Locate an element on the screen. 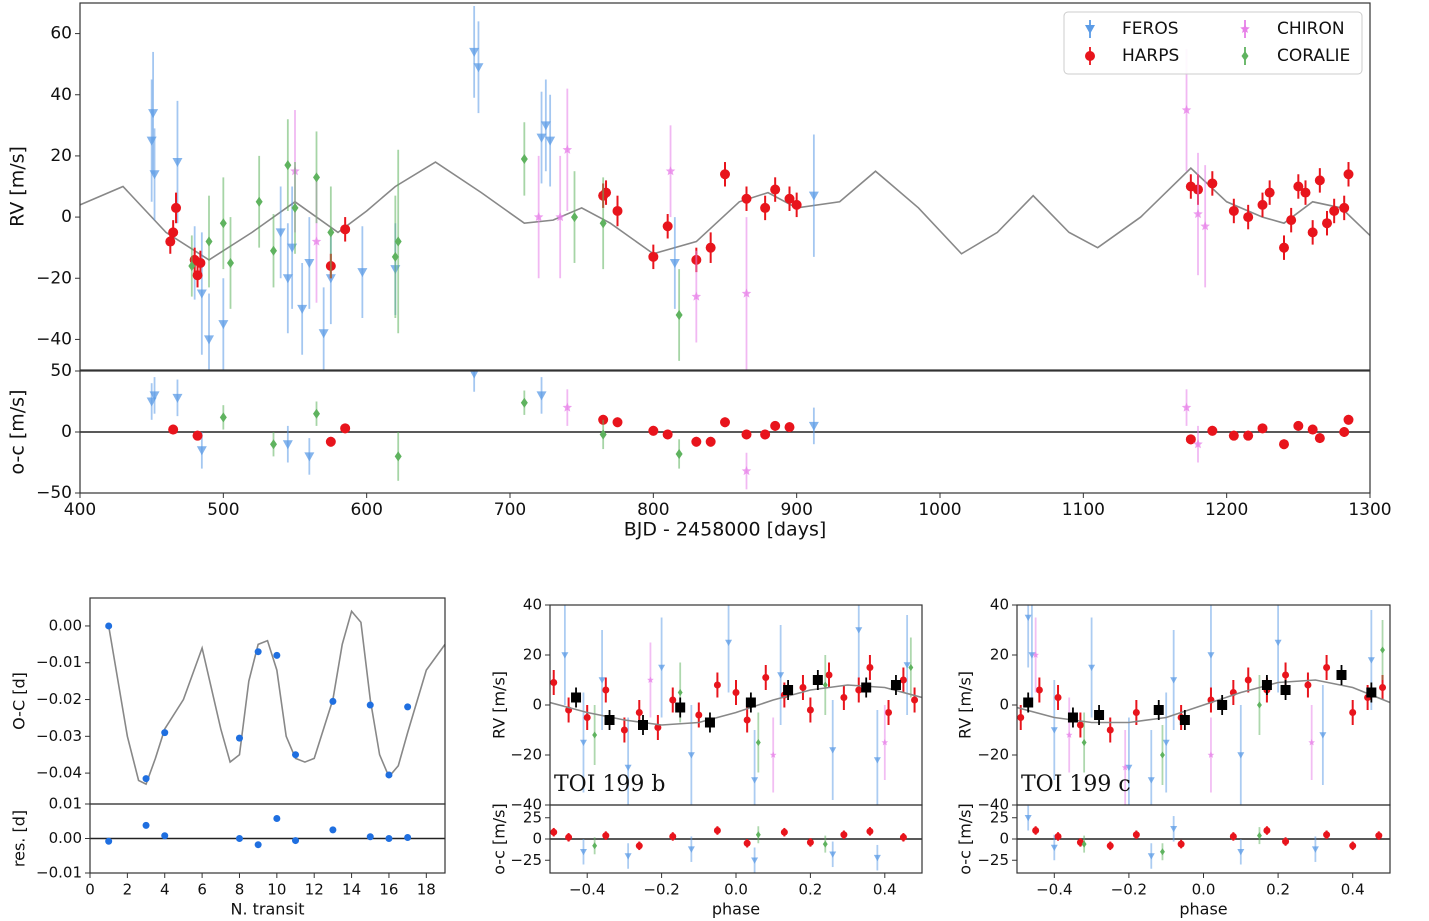 This screenshot has height=921, width=1429. x-tick-label: 12 is located at coordinates (314, 890).